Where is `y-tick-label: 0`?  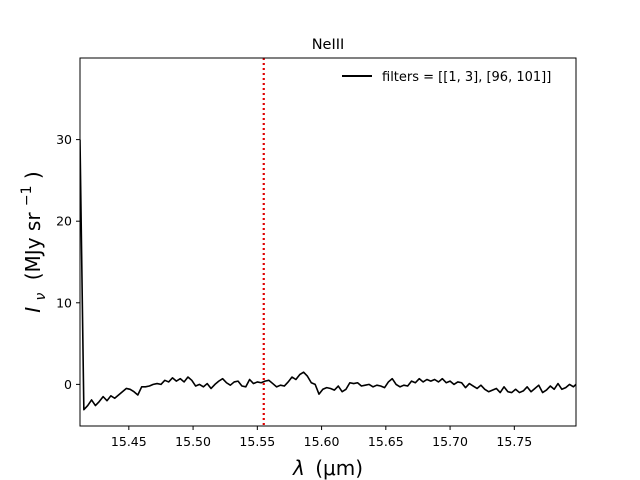 y-tick-label: 0 is located at coordinates (68, 384).